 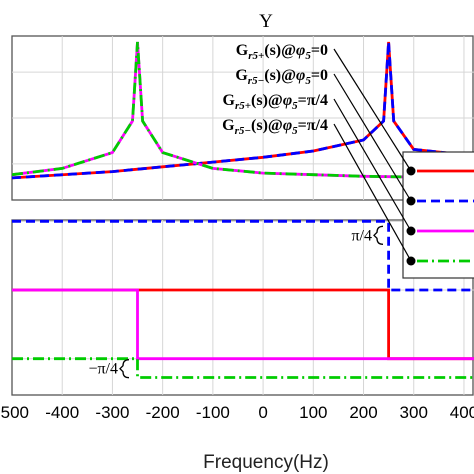 What do you see at coordinates (14, 412) in the screenshot?
I see `x-tick-label-0: -500` at bounding box center [14, 412].